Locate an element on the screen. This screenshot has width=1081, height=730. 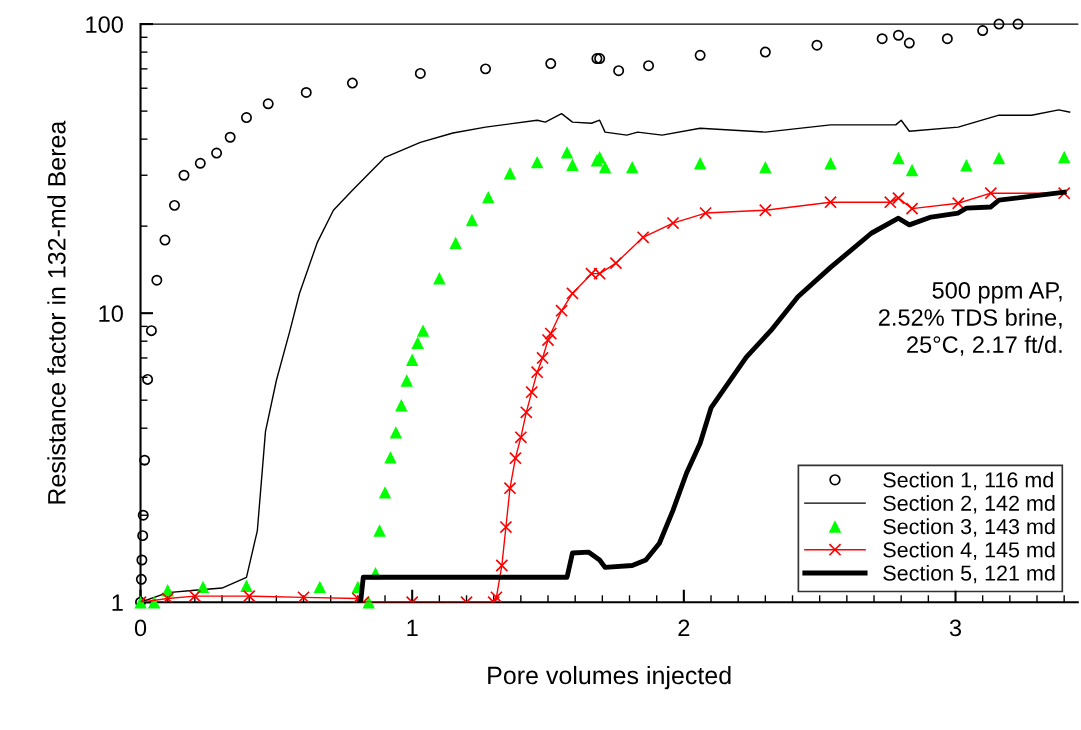
legend-label: Section 5, 121 md is located at coordinates (969, 574).